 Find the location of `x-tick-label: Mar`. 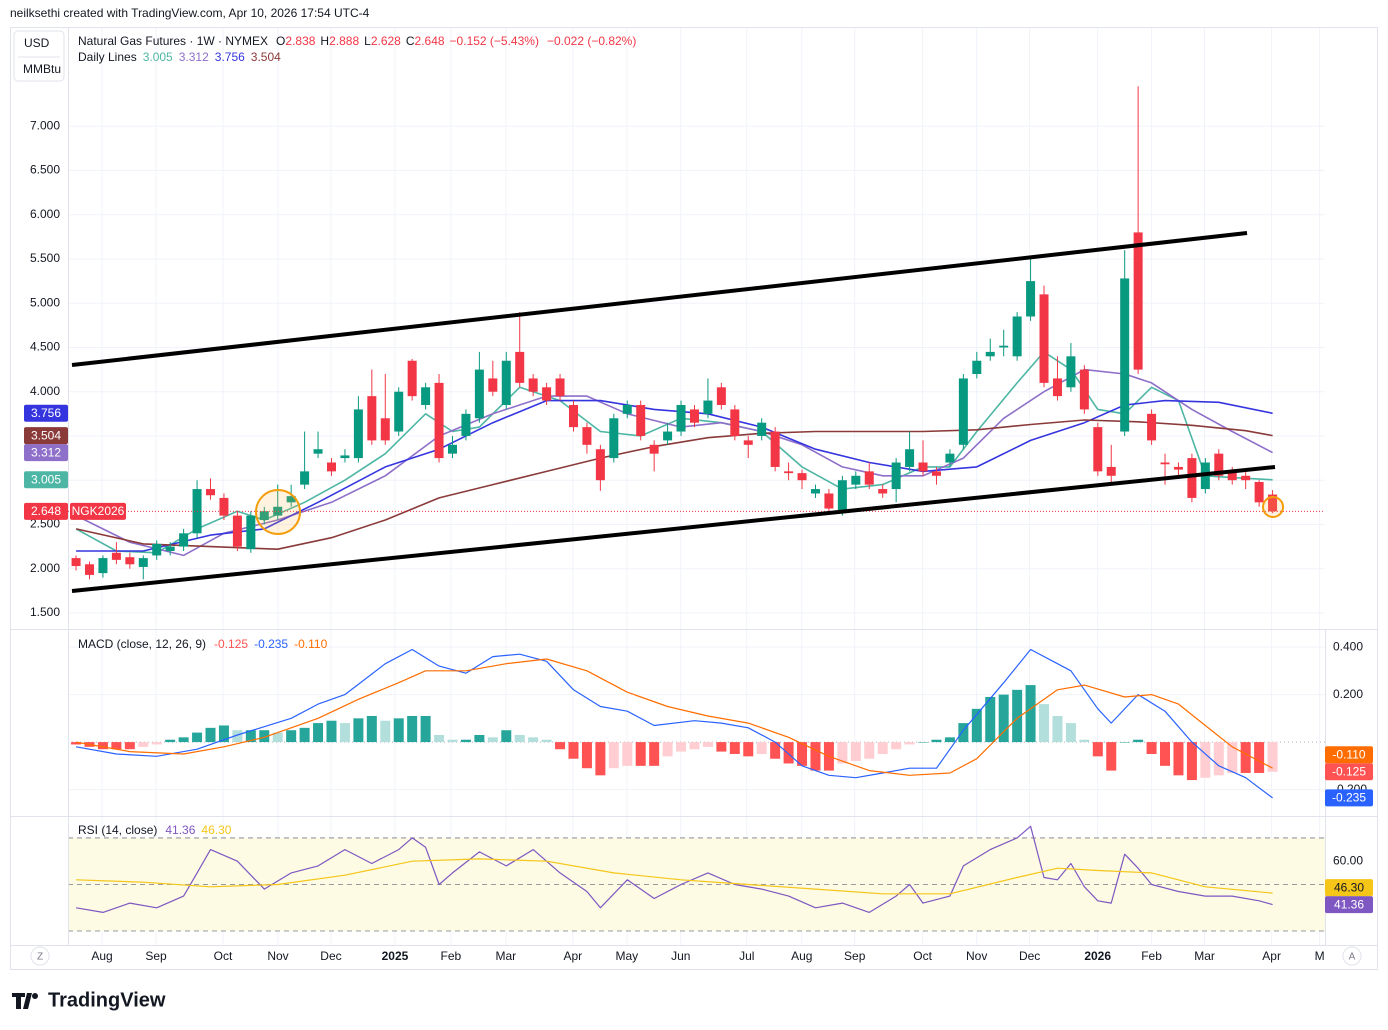

x-tick-label: Mar is located at coordinates (1204, 956).